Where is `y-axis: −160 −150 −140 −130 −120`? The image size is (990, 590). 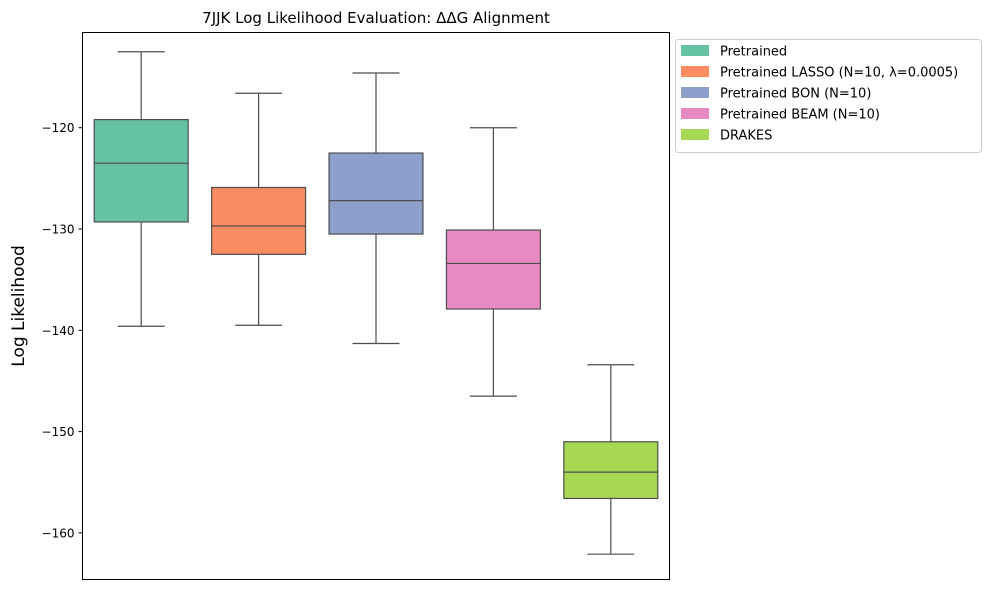 y-axis: −160 −150 −140 −130 −120 is located at coordinates (62, 330).